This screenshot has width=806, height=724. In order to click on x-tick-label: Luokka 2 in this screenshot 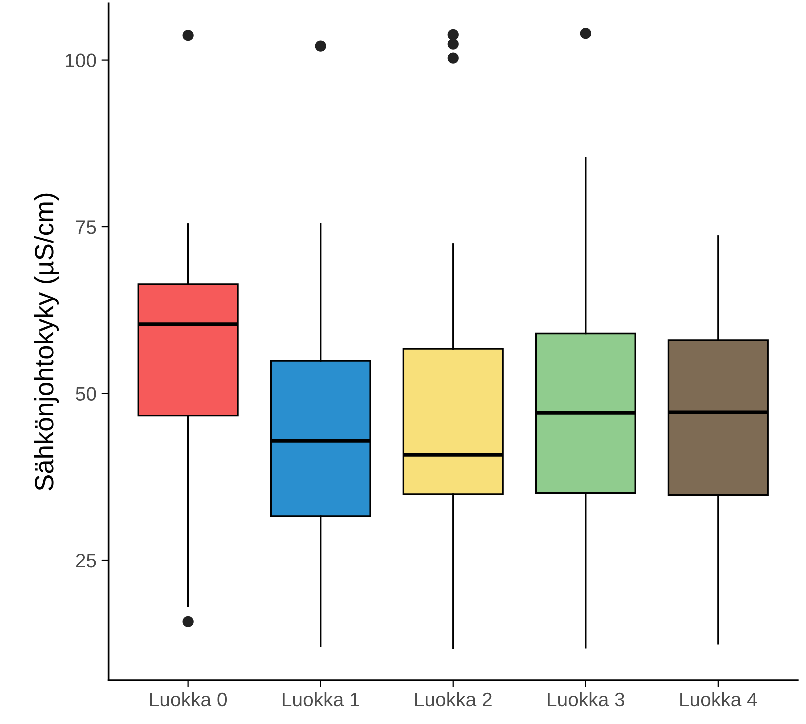, I will do `click(454, 699)`.